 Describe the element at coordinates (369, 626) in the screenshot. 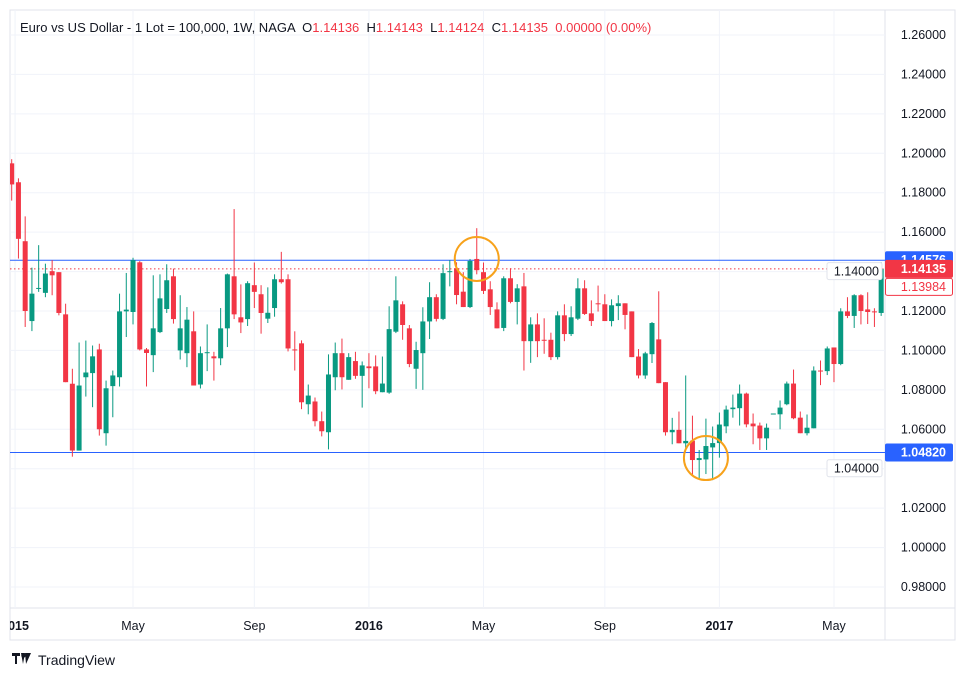

I see `time-tick-label: 2016` at that location.